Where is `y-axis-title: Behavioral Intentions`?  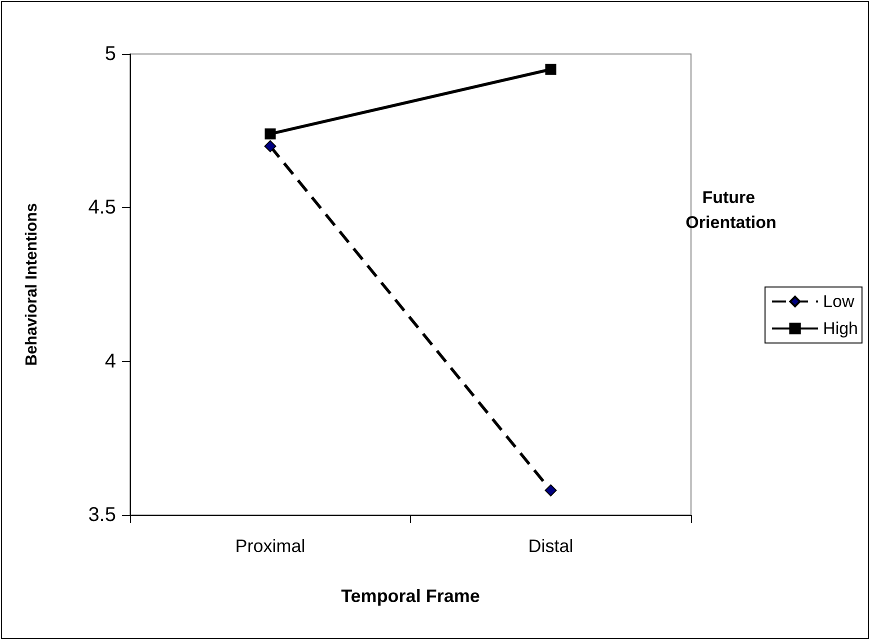
y-axis-title: Behavioral Intentions is located at coordinates (32, 284).